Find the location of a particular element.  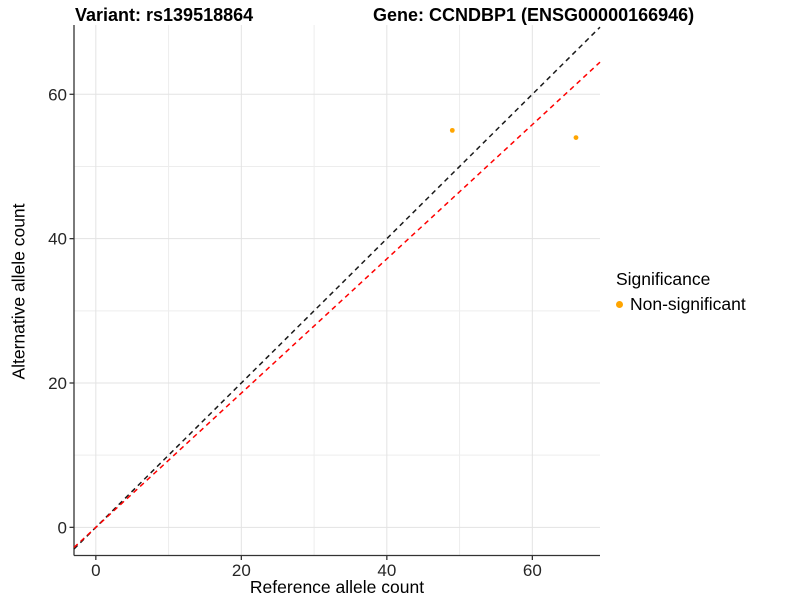

plot-title-gene: Gene: CCNDBP1 (ENSG00000166946) is located at coordinates (534, 15).